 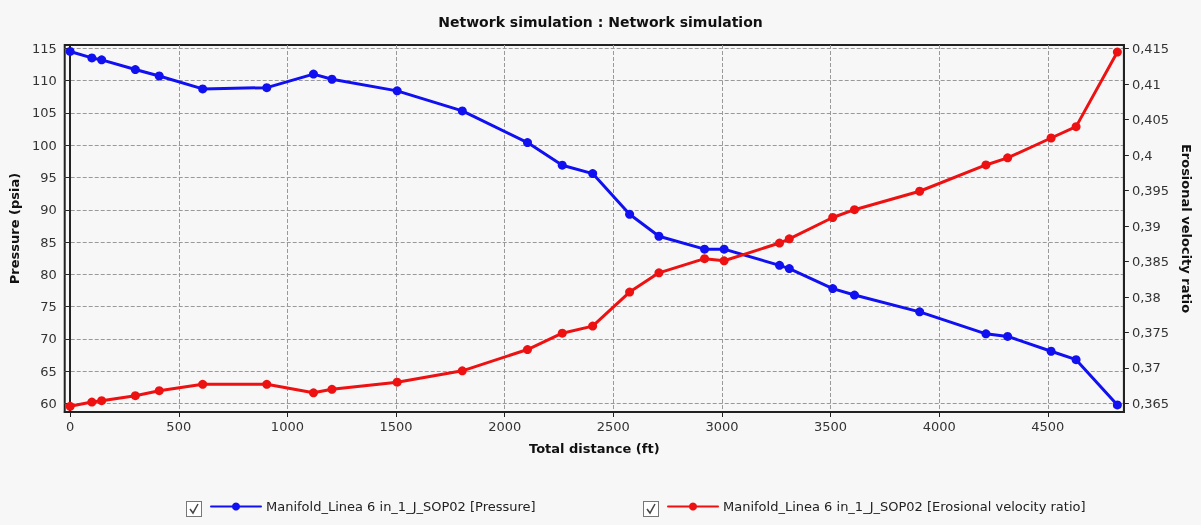 What do you see at coordinates (1186, 228) in the screenshot?
I see `y2-axis-title: Erosional velocity ratio` at bounding box center [1186, 228].